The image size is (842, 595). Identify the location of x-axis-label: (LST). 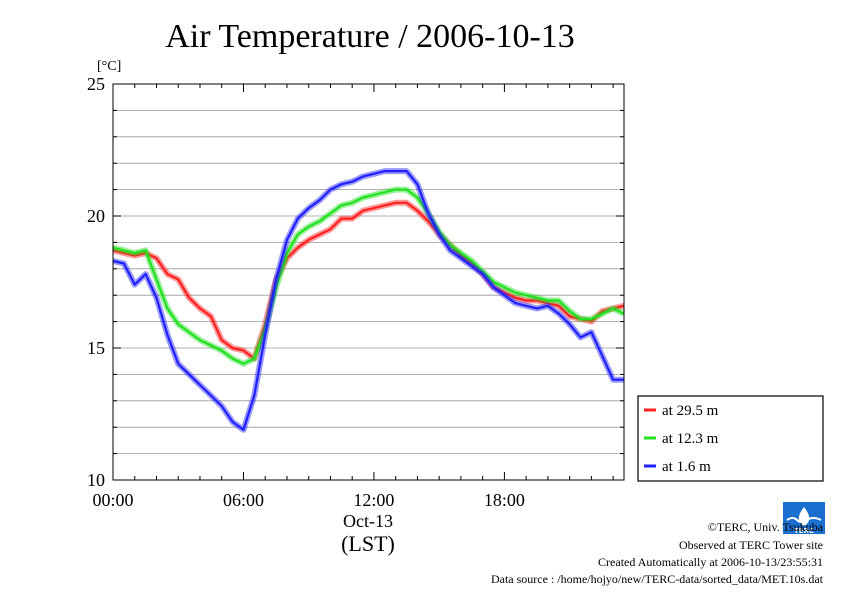
(368, 543).